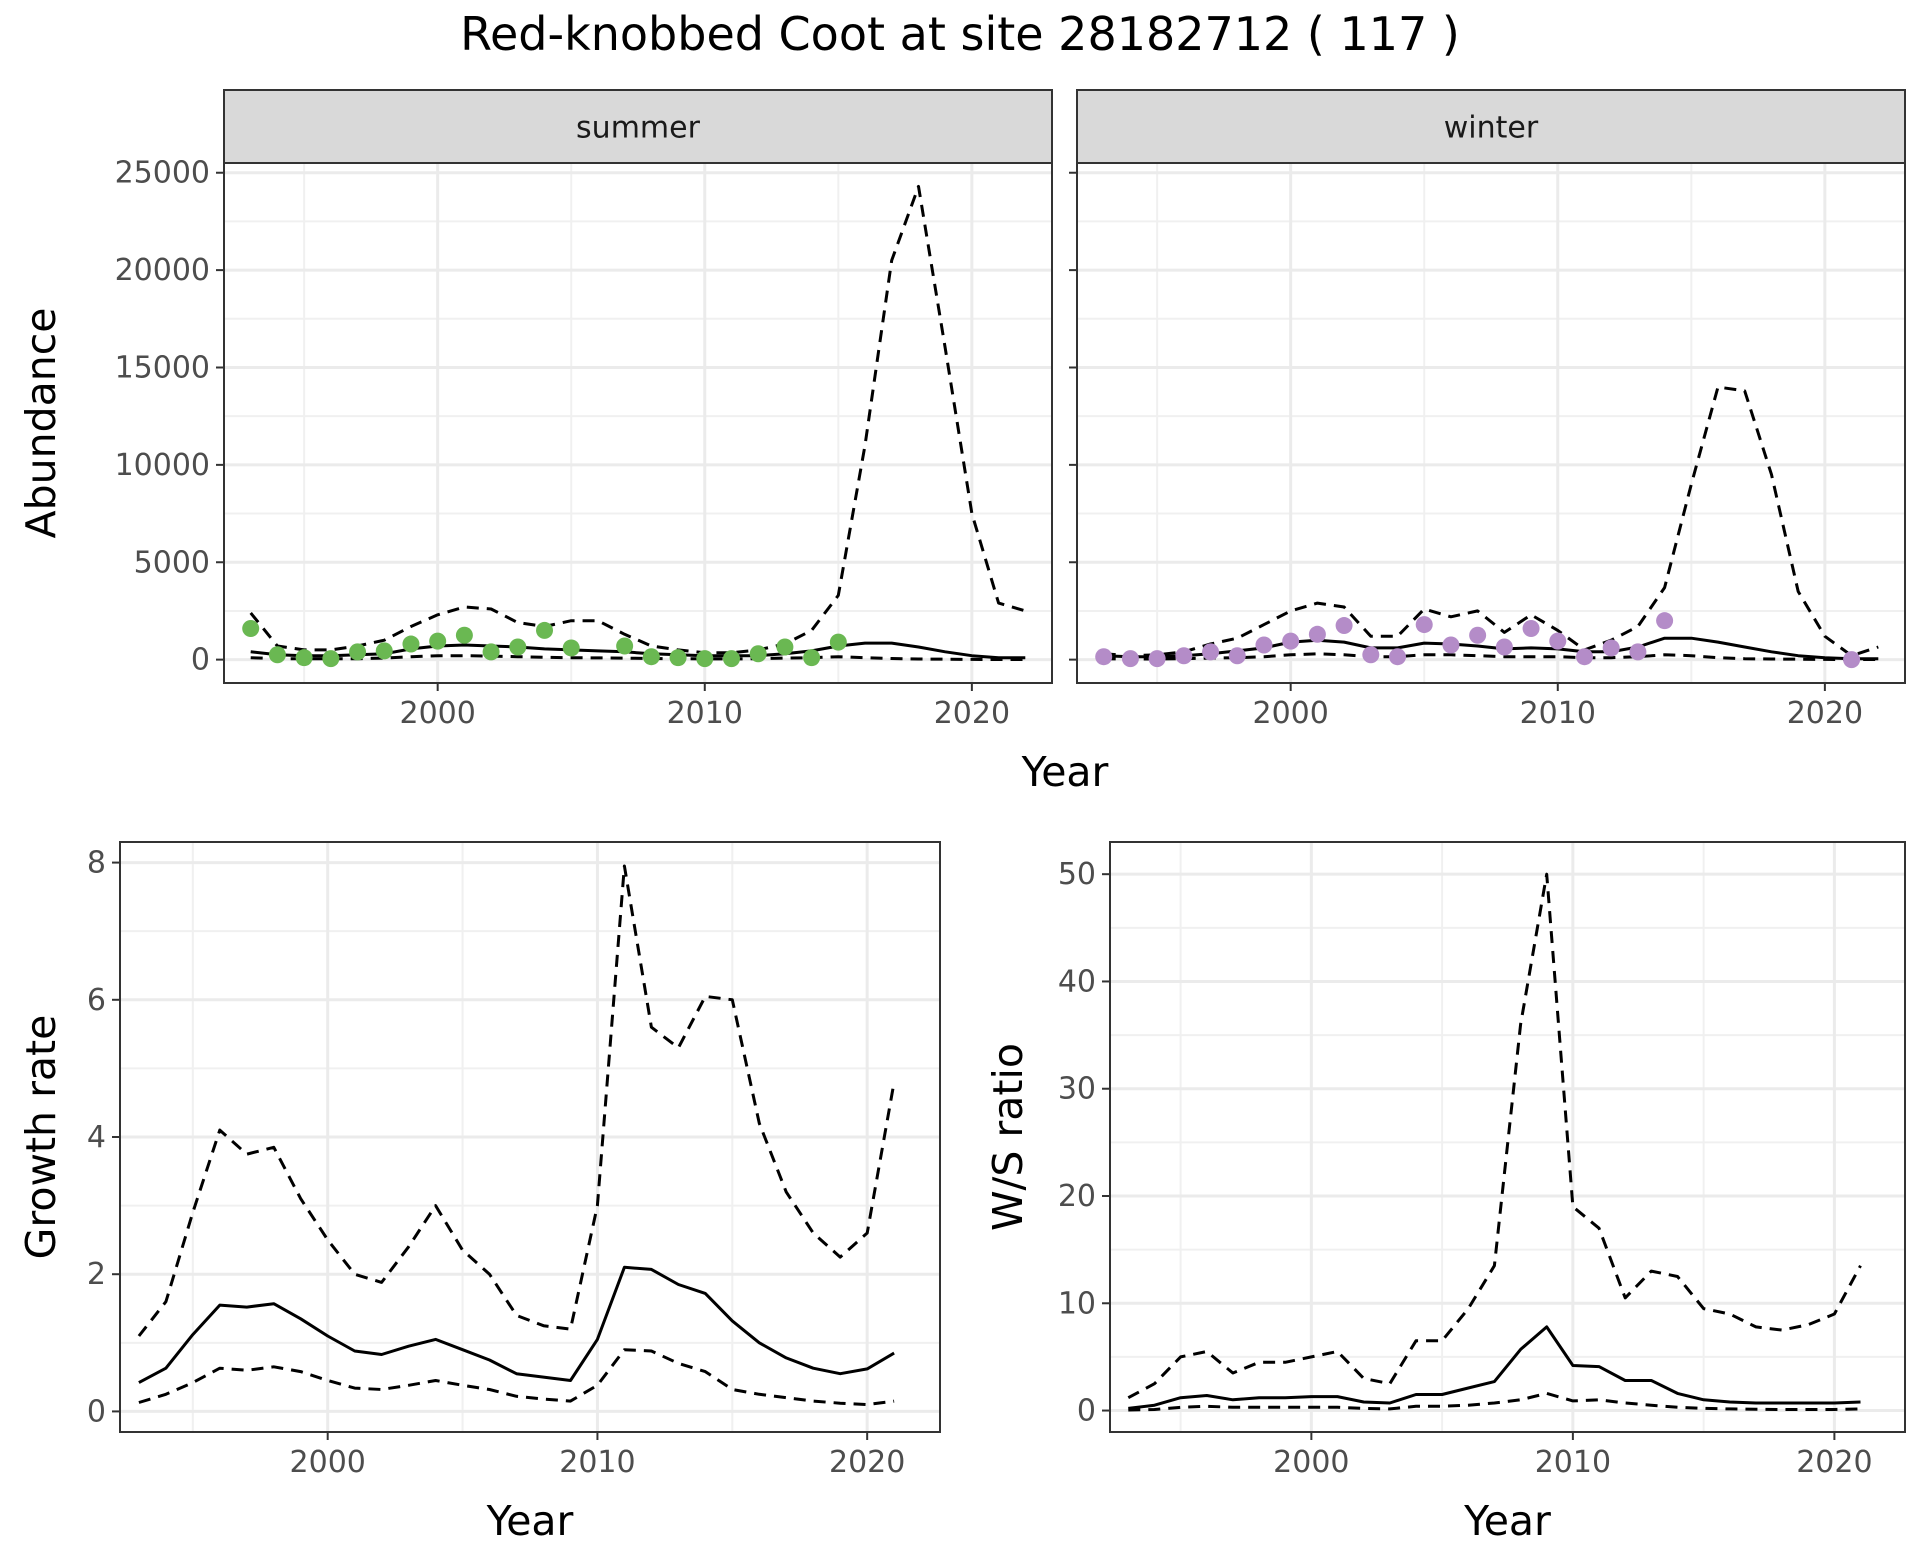 The height and width of the screenshot is (1560, 1920). Describe the element at coordinates (162, 270) in the screenshot. I see `y-tick-label: 20000` at that location.